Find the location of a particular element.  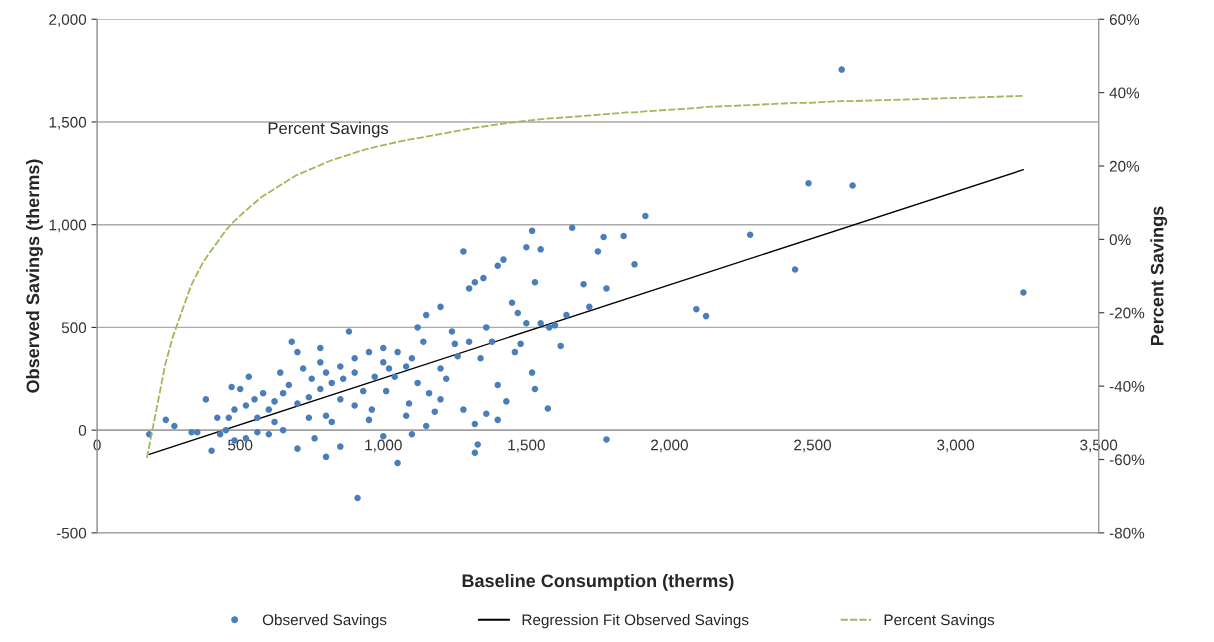

y-tick-label: 1,500 is located at coordinates (68, 123).